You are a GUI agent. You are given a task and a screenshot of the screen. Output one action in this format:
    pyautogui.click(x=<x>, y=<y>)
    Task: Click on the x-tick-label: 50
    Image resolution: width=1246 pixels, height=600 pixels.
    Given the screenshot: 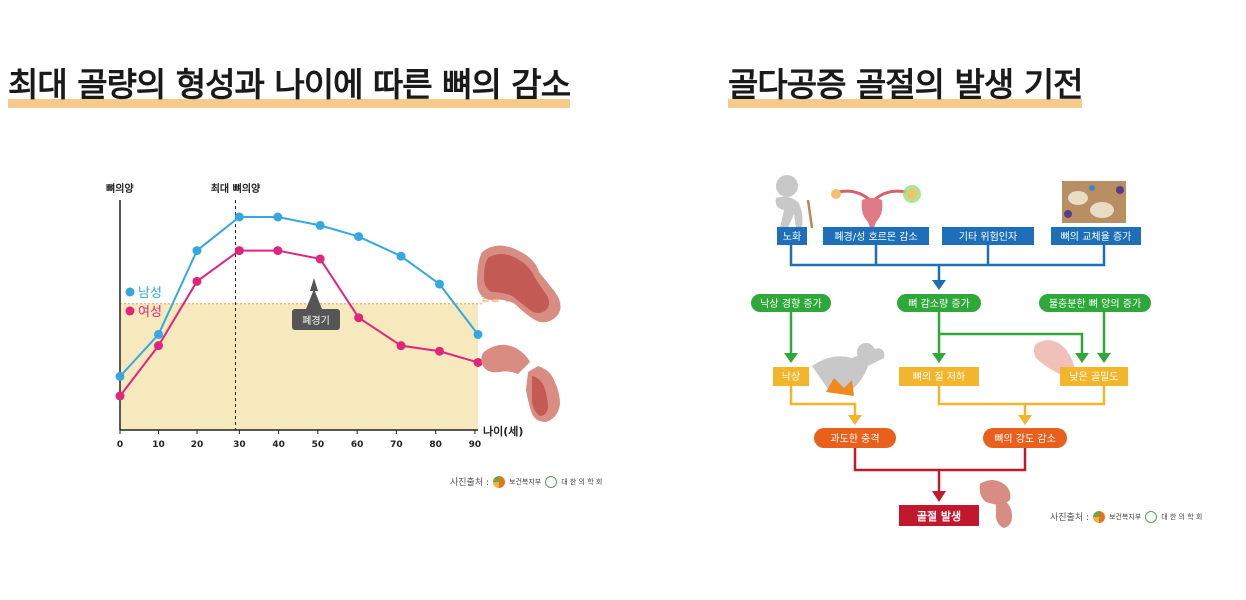 What is the action you would take?
    pyautogui.click(x=318, y=445)
    